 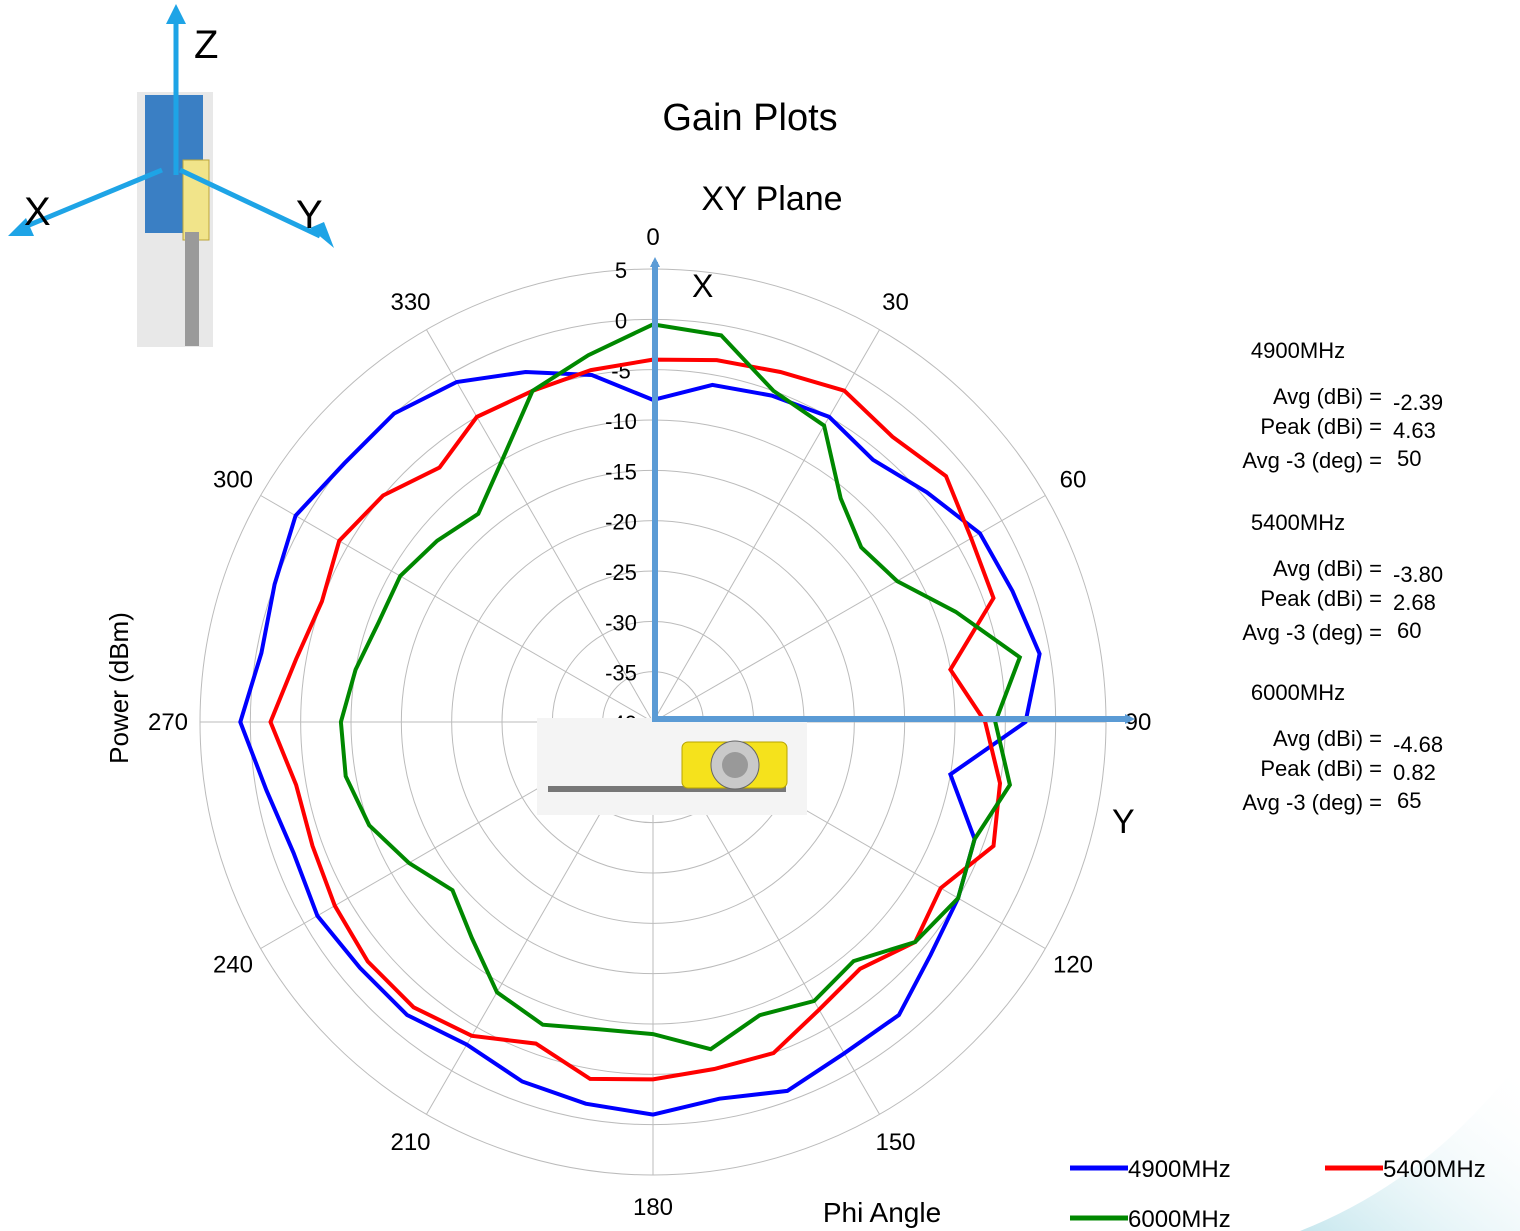 I want to click on x-axis-label: X, so click(x=702, y=286).